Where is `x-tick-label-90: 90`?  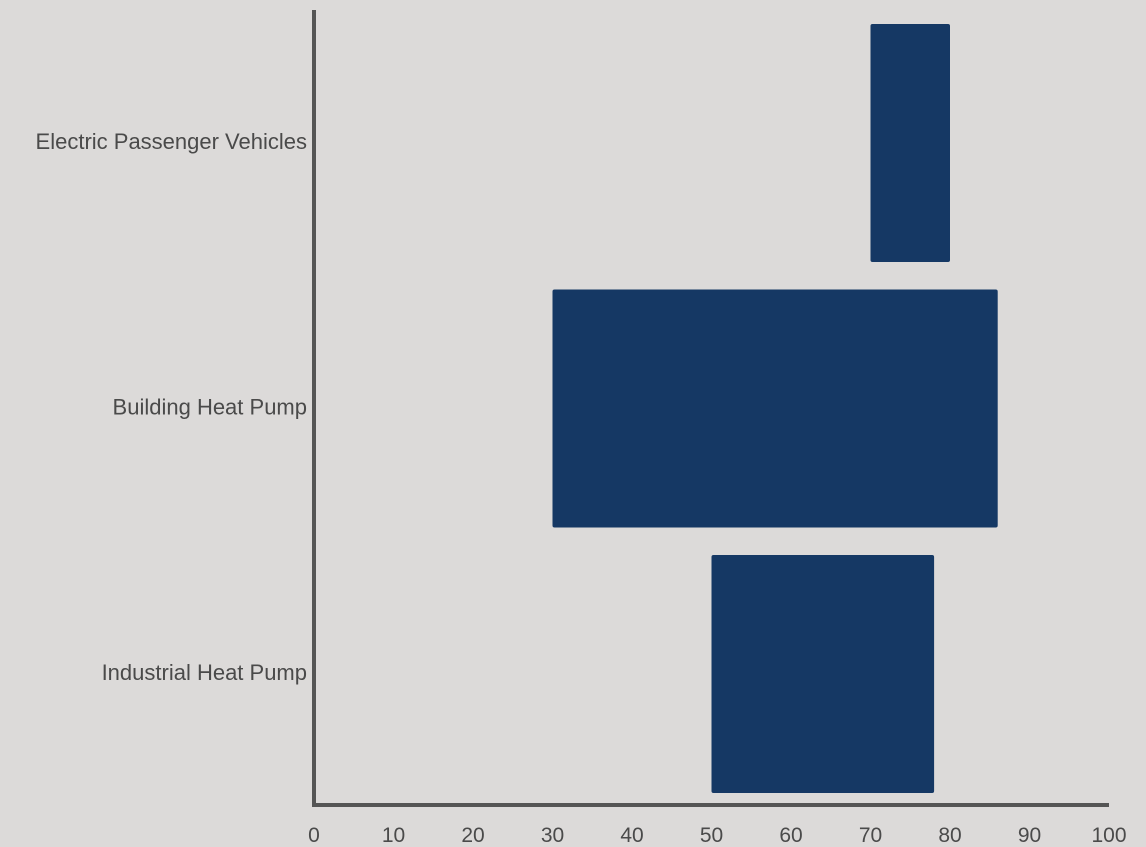 x-tick-label-90: 90 is located at coordinates (1029, 835).